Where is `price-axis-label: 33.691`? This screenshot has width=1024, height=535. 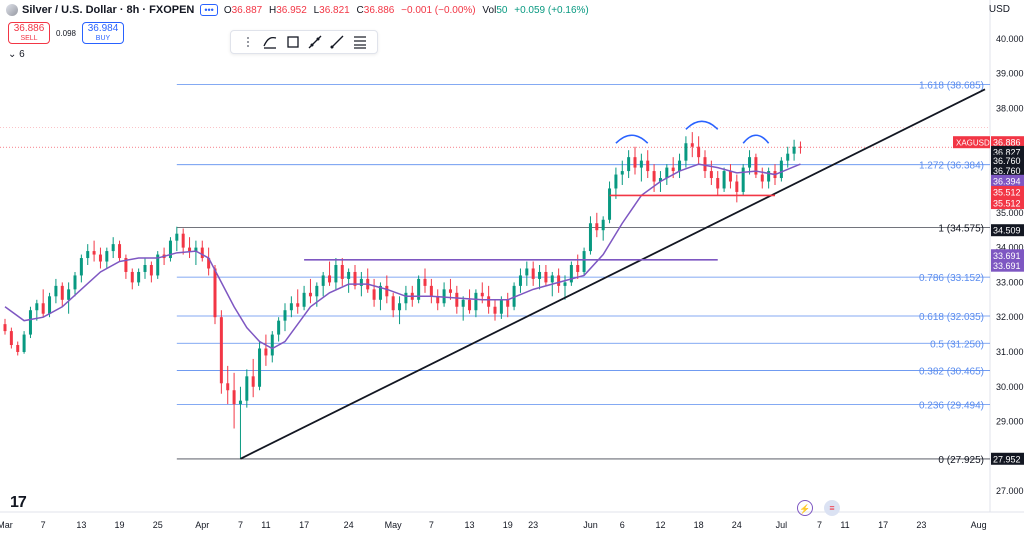 price-axis-label: 33.691 is located at coordinates (1007, 266).